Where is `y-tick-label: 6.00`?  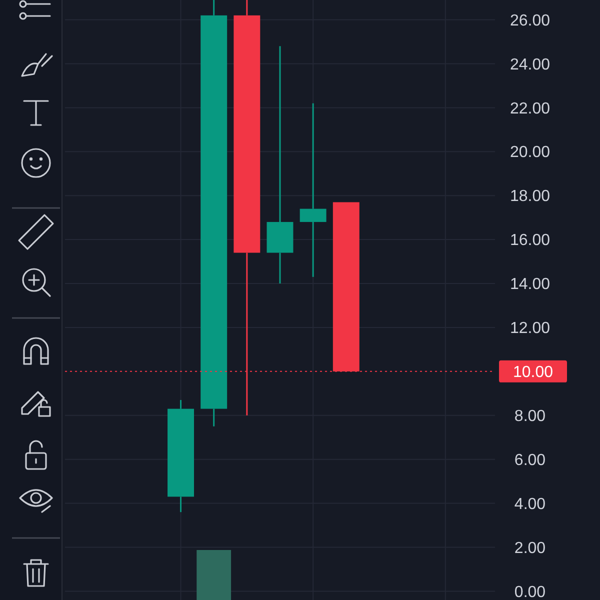
y-tick-label: 6.00 is located at coordinates (530, 460).